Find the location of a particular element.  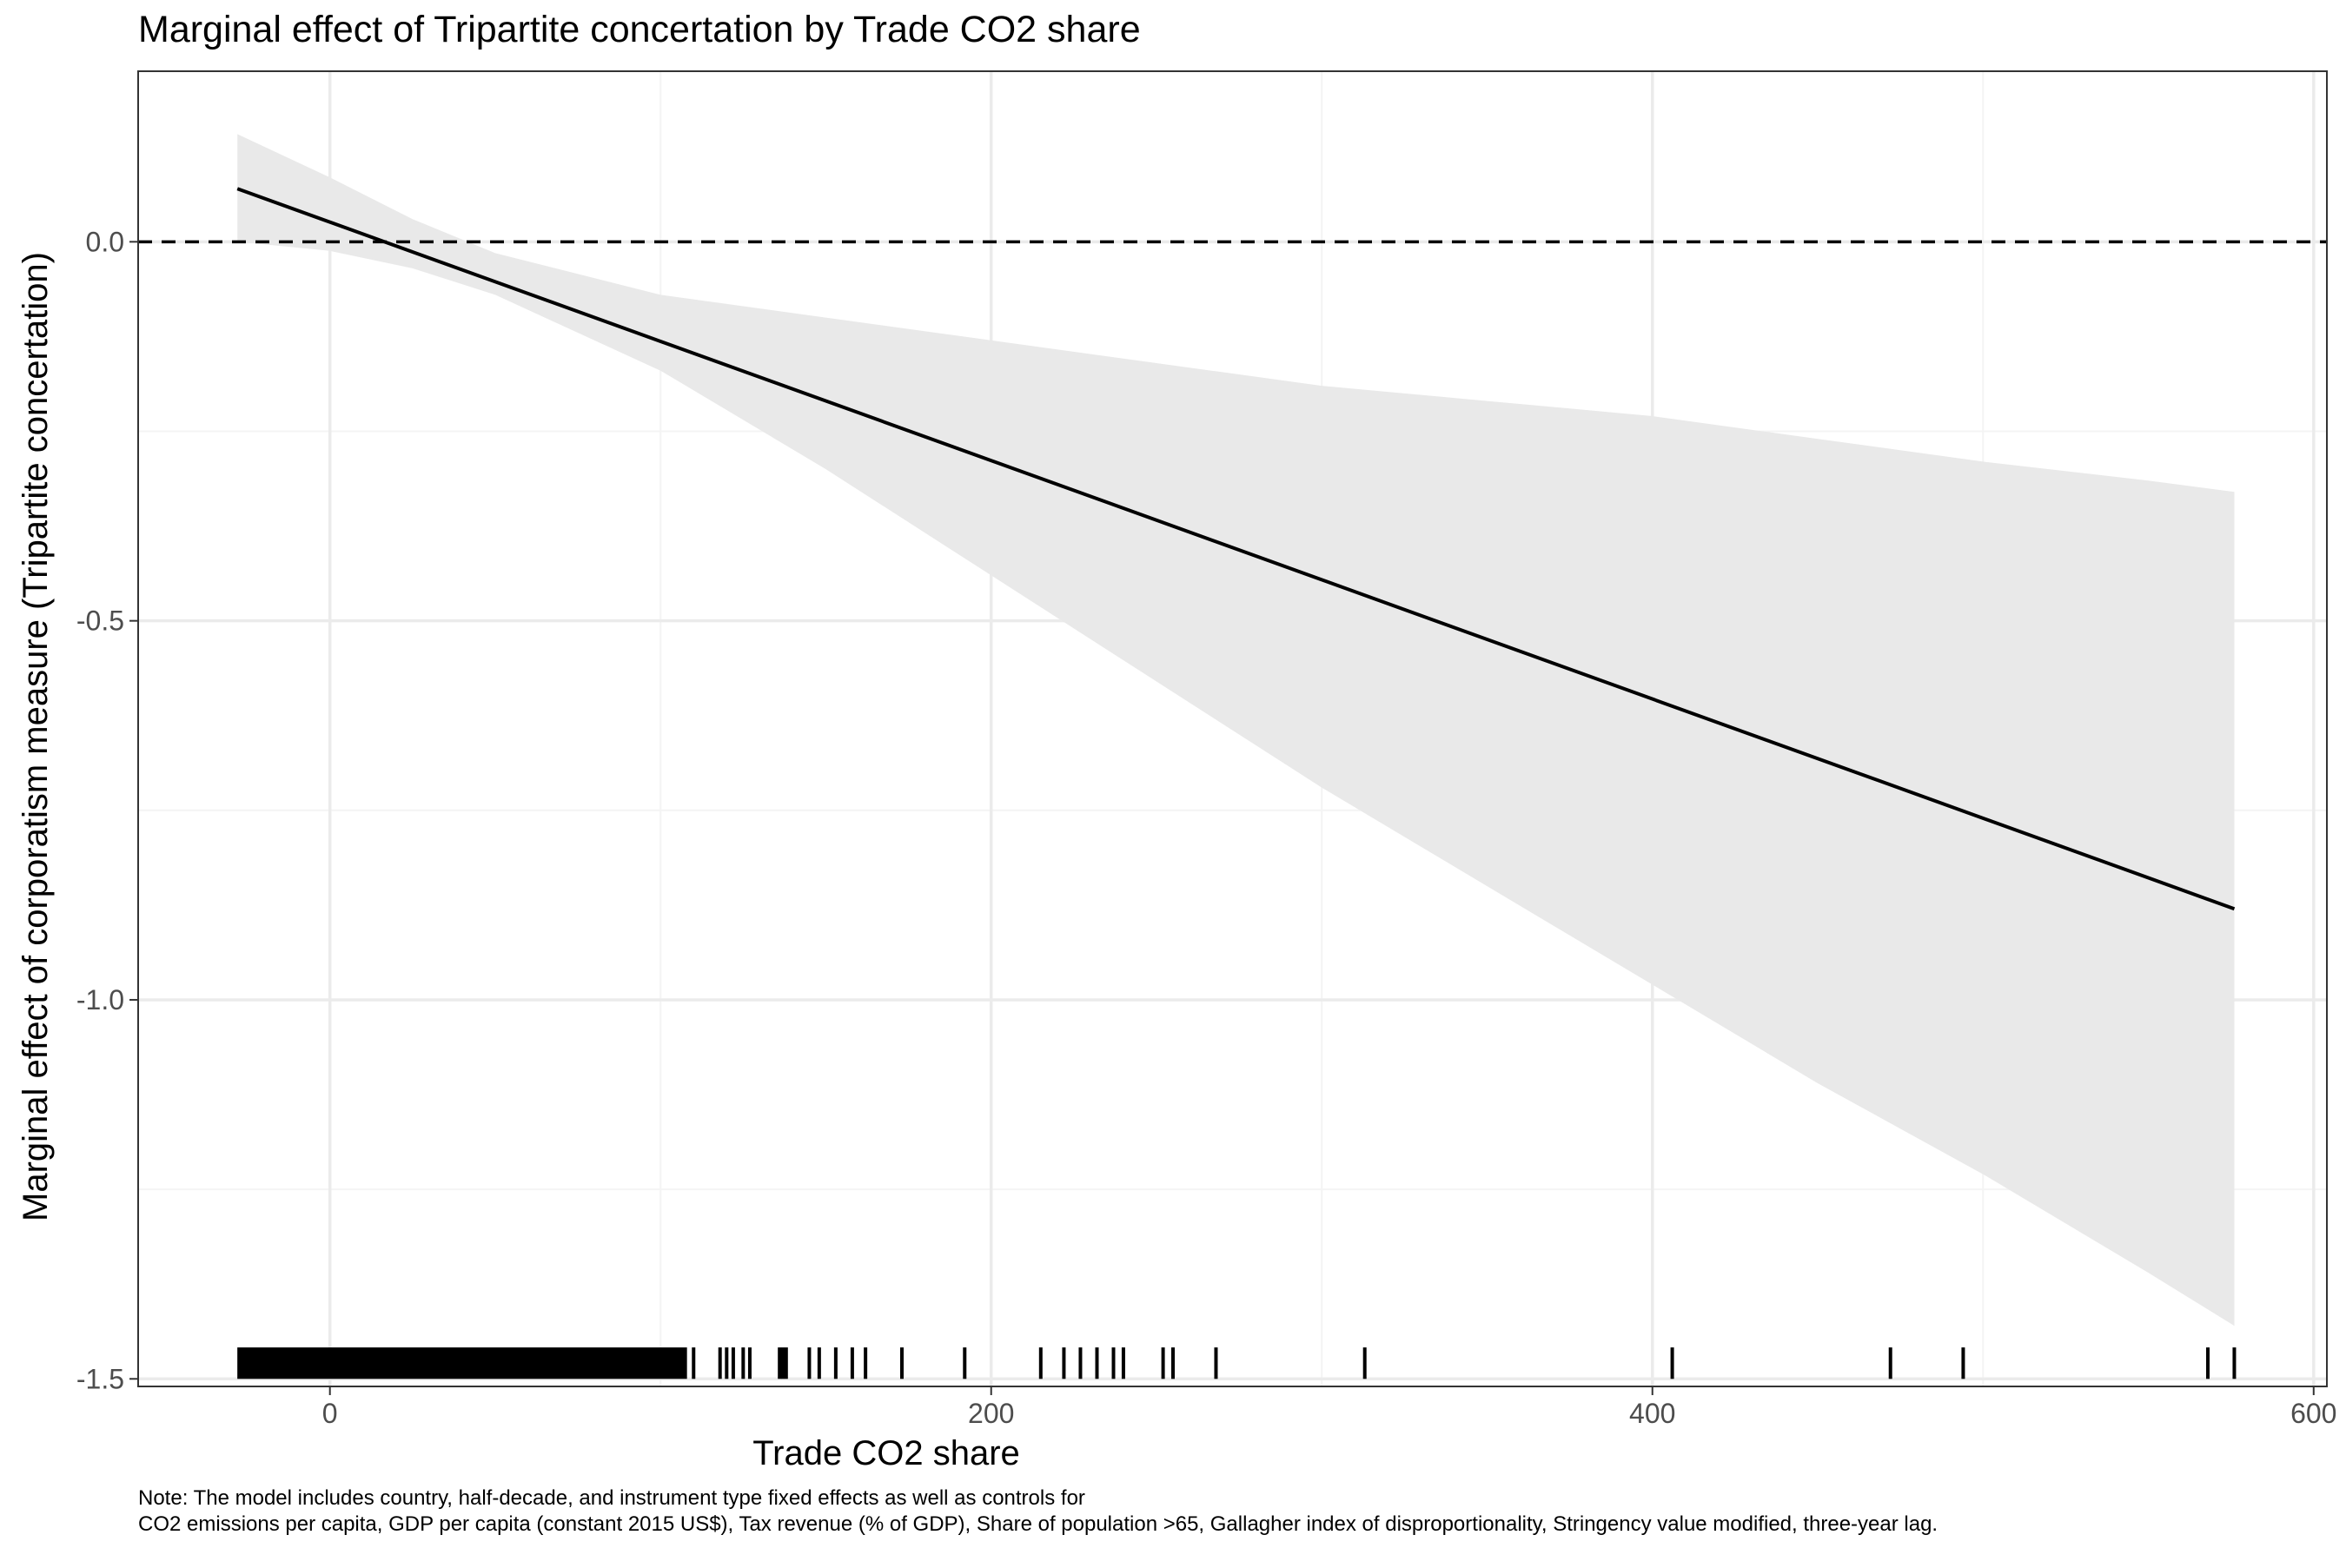

x-tick-label: 0 is located at coordinates (330, 1413).